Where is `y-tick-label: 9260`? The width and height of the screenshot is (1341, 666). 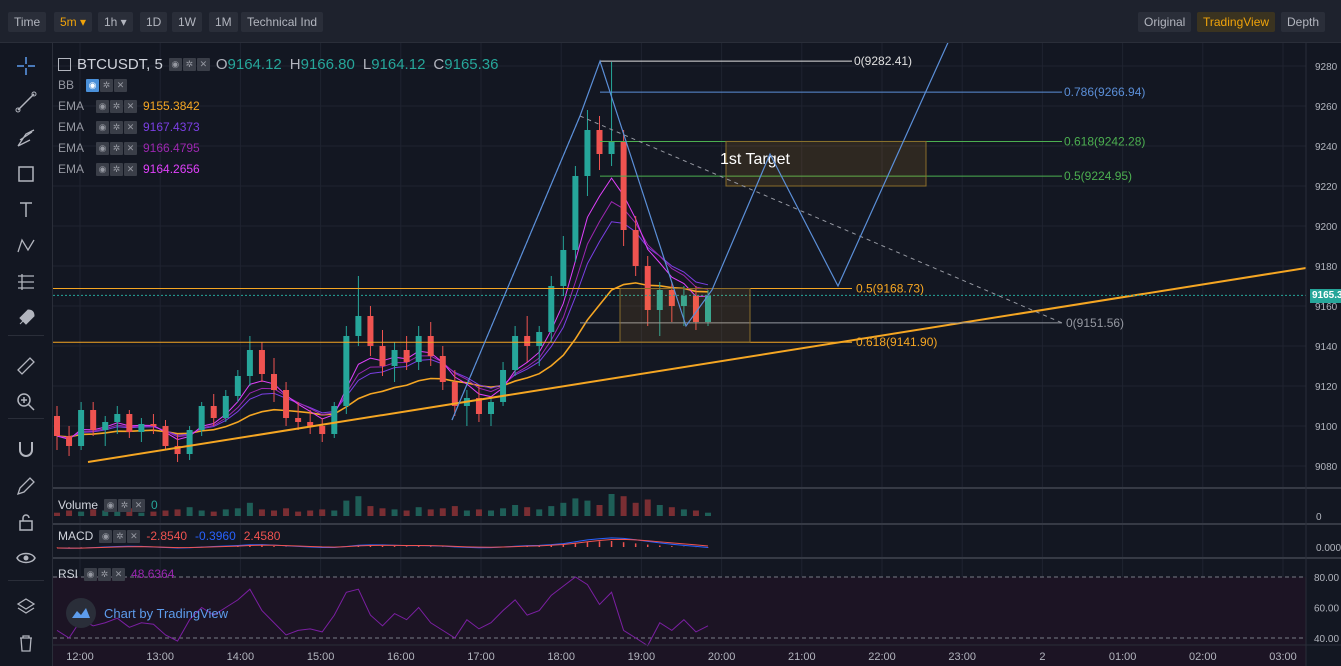
y-tick-label: 9260 is located at coordinates (1326, 107).